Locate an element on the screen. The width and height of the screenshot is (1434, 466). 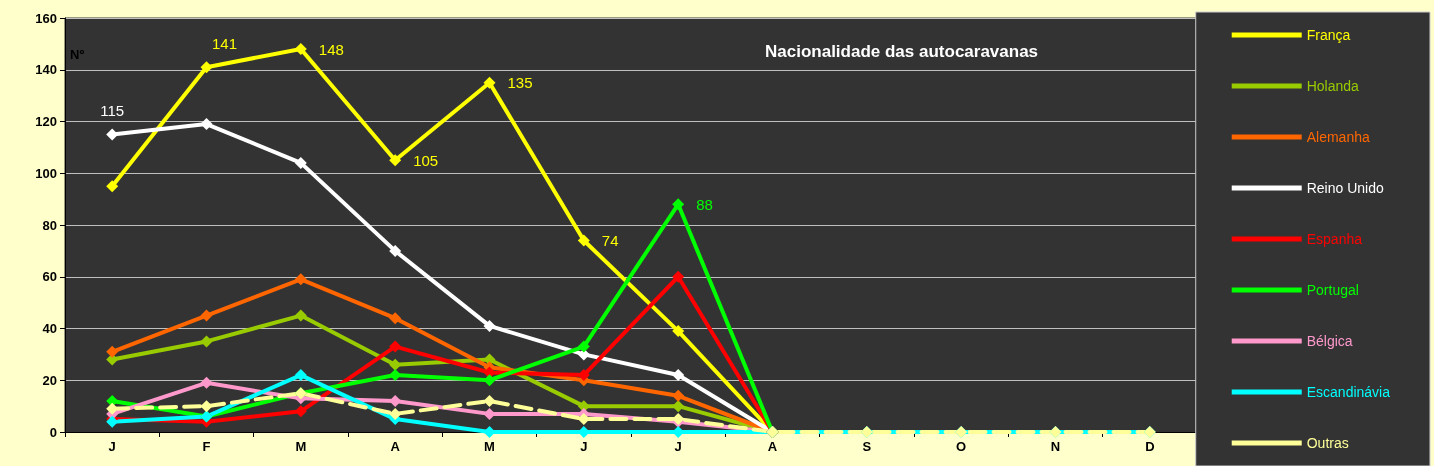
y-tick-label: 100 is located at coordinates (46, 173).